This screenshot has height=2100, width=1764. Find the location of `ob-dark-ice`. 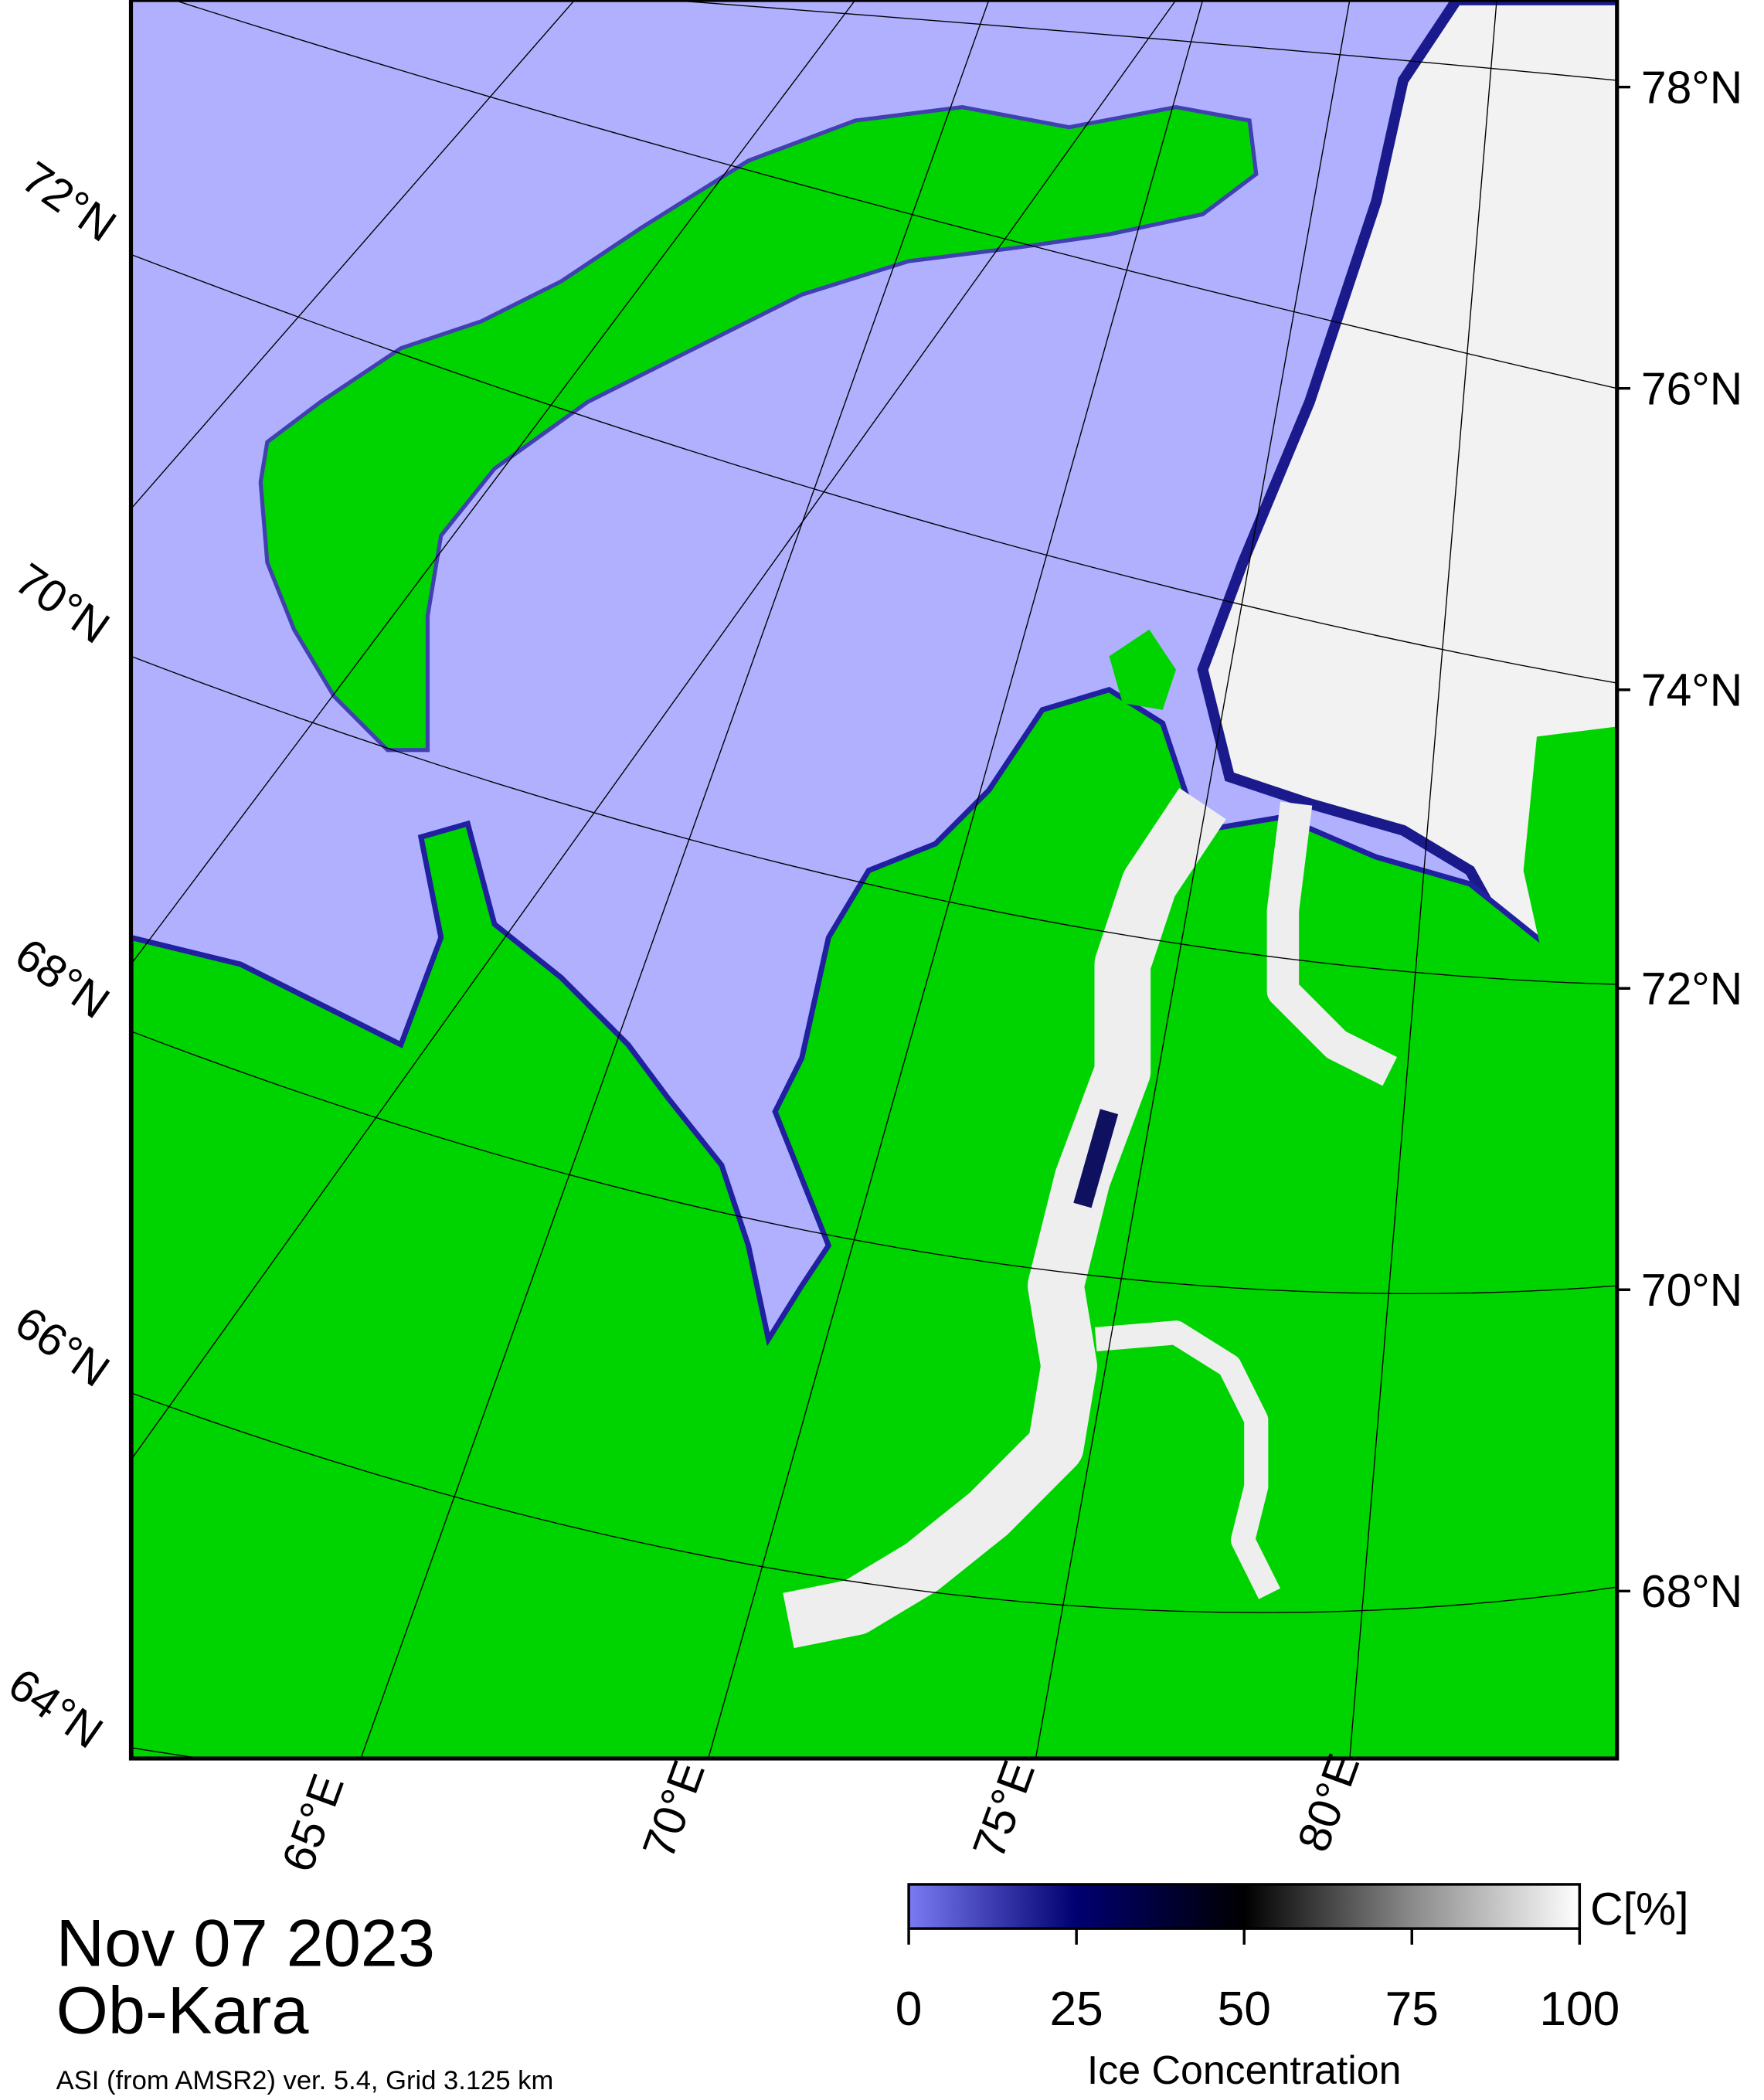

ob-dark-ice is located at coordinates (1096, 1158).